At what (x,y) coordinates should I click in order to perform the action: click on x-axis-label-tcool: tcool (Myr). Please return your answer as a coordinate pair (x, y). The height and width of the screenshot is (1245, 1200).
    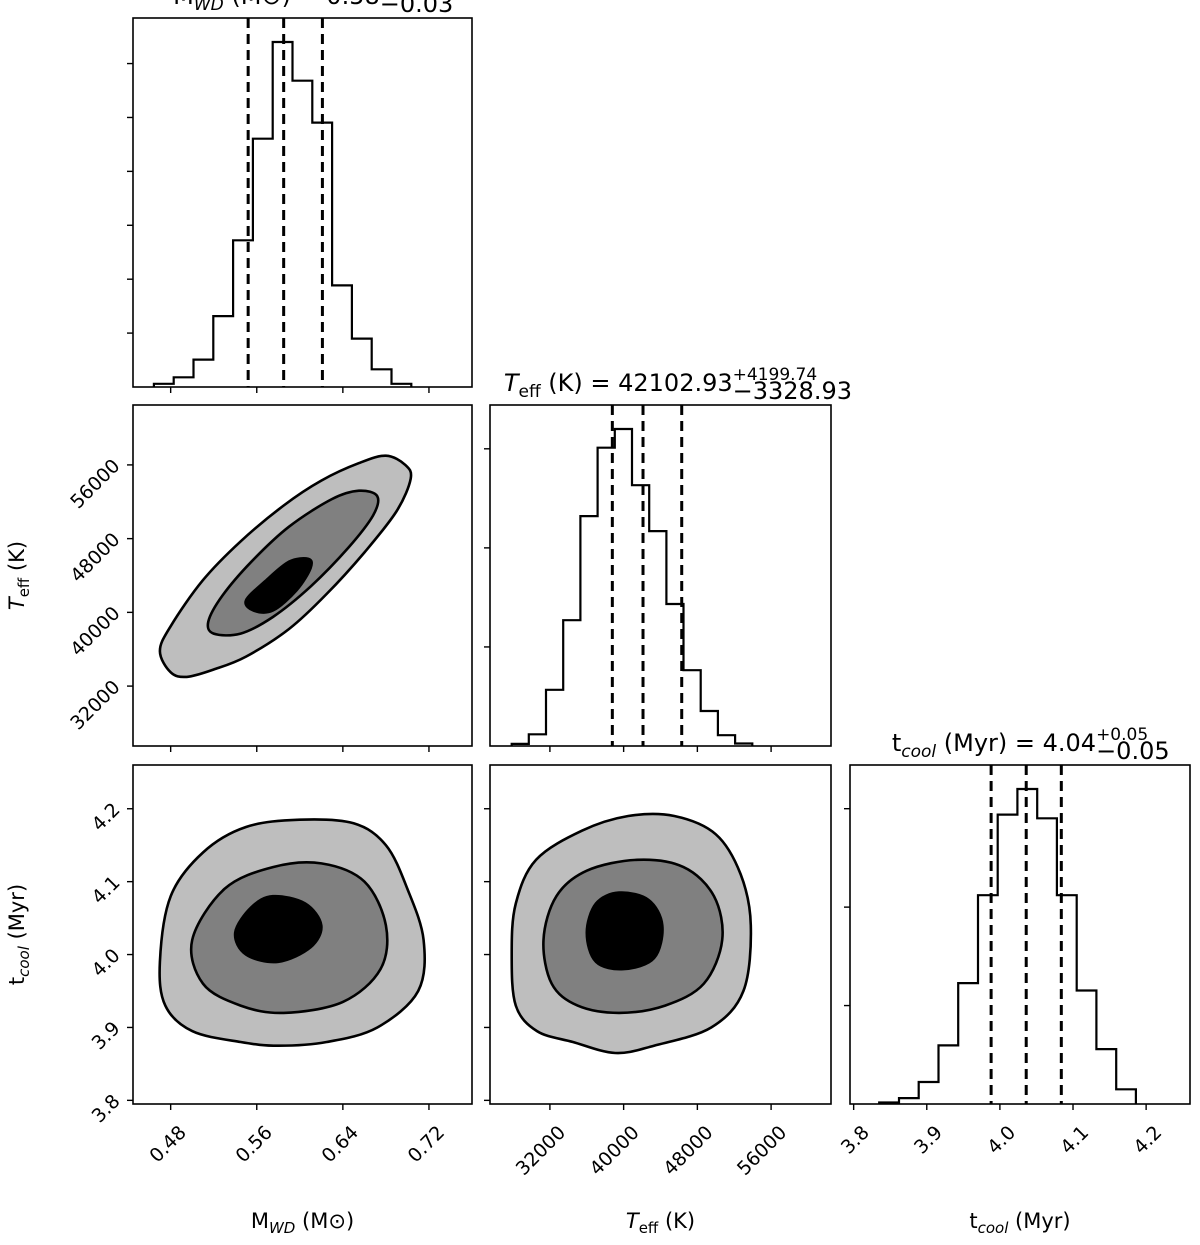
    Looking at the image, I should click on (1019, 1223).